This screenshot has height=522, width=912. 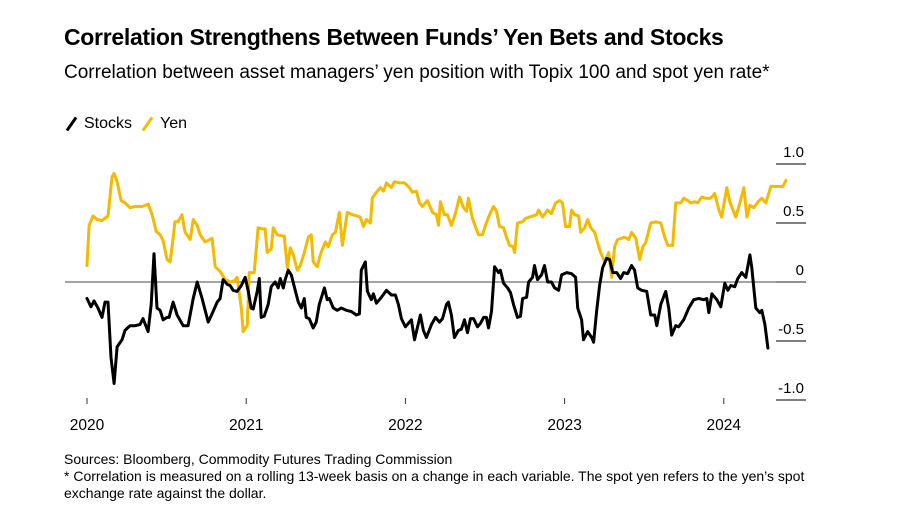 What do you see at coordinates (724, 425) in the screenshot?
I see `x-tick-label: 2024` at bounding box center [724, 425].